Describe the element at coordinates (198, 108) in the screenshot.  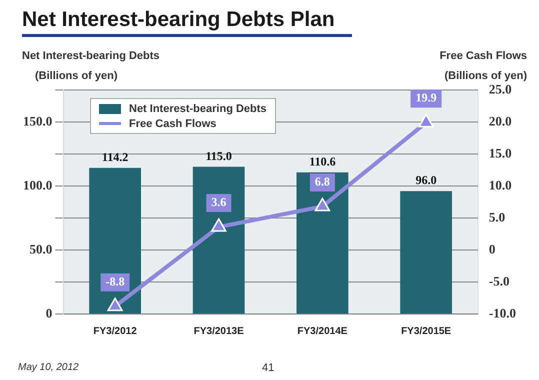
I see `legend-label: Net Interest-bearing Debts` at that location.